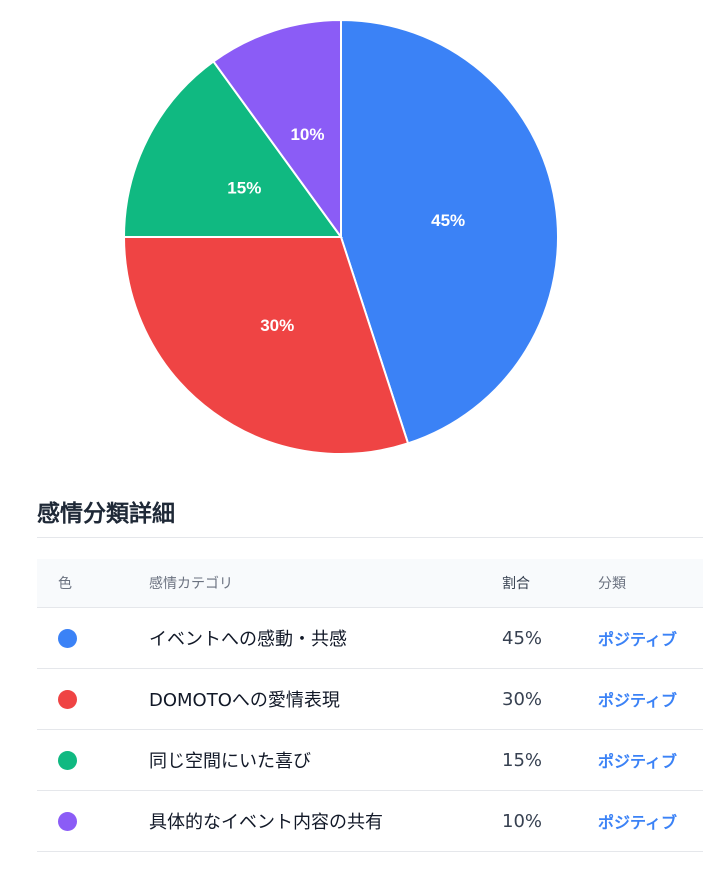 Image resolution: width=703 pixels, height=876 pixels. What do you see at coordinates (325, 760) in the screenshot?
I see `category: 同じ空間にいた喜び` at bounding box center [325, 760].